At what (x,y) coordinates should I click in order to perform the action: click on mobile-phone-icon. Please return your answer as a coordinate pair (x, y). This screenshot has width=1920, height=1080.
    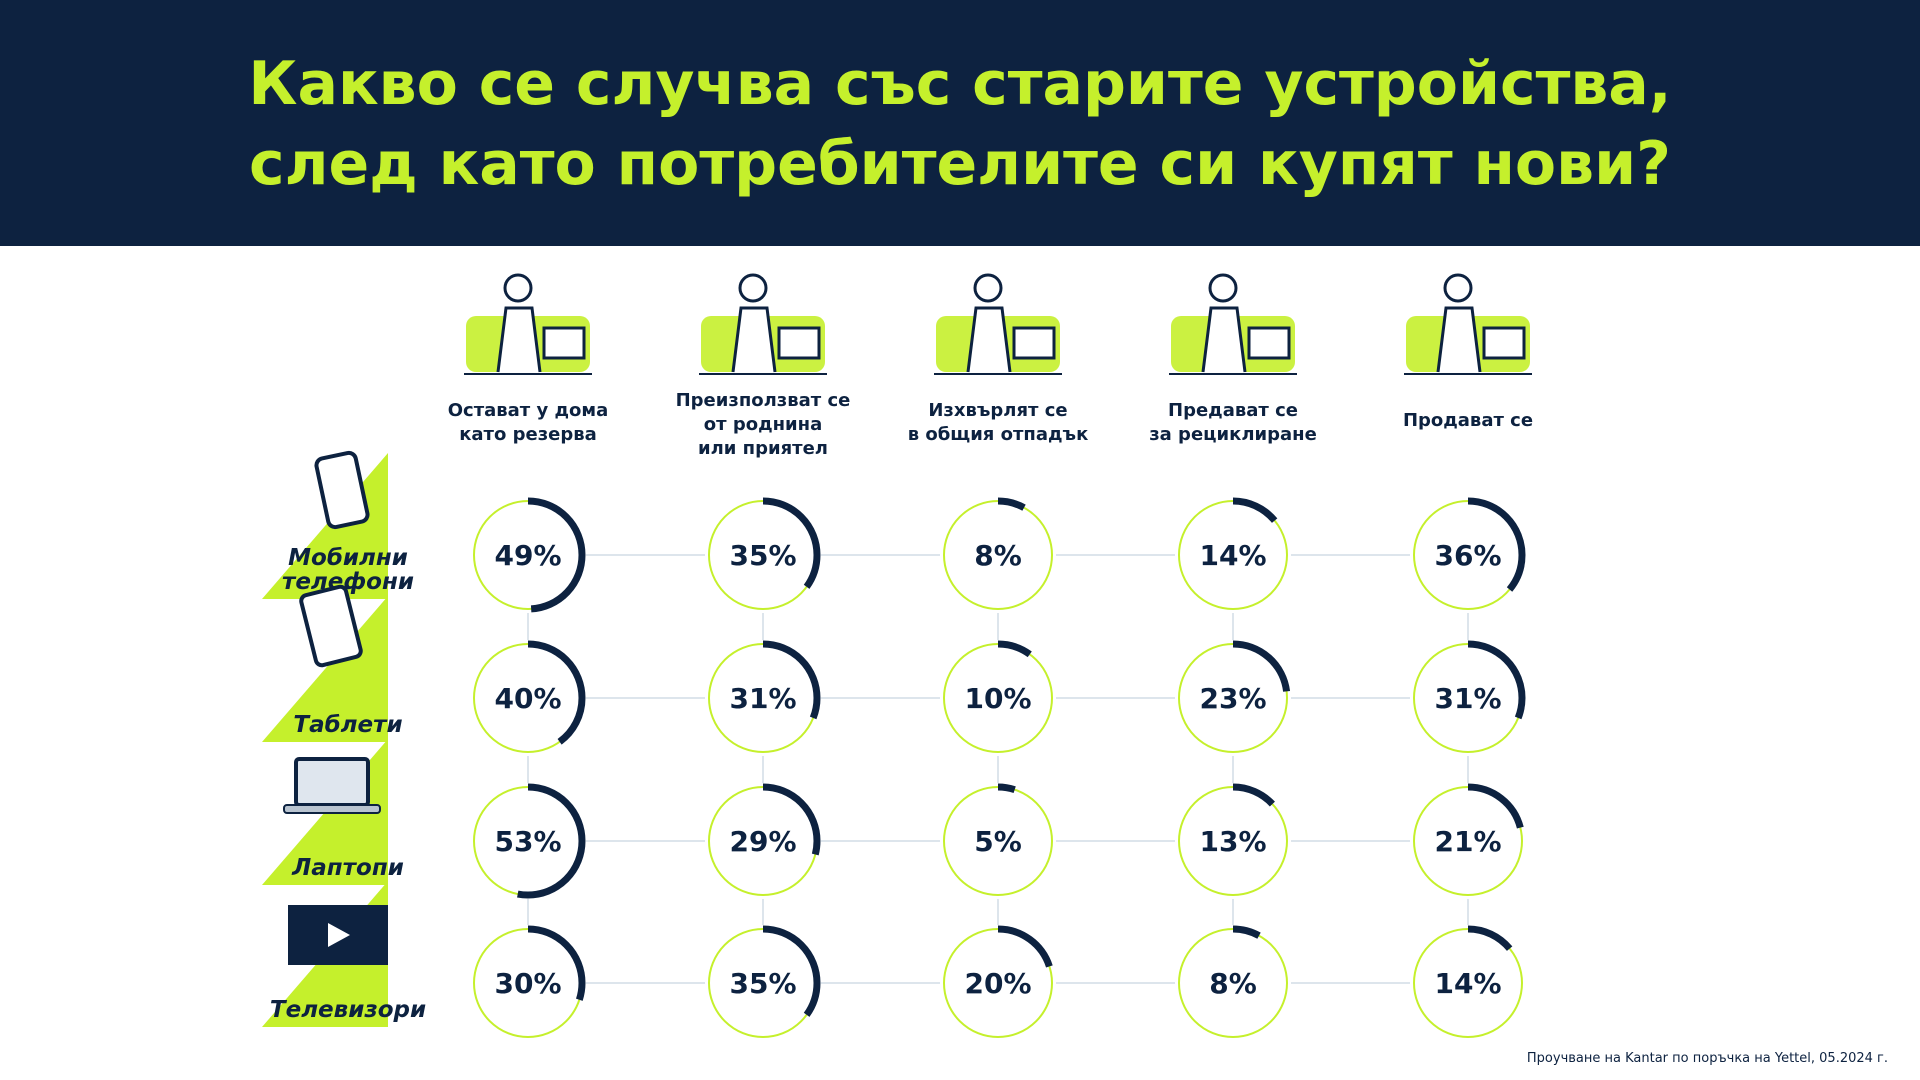
    Looking at the image, I should click on (325, 524).